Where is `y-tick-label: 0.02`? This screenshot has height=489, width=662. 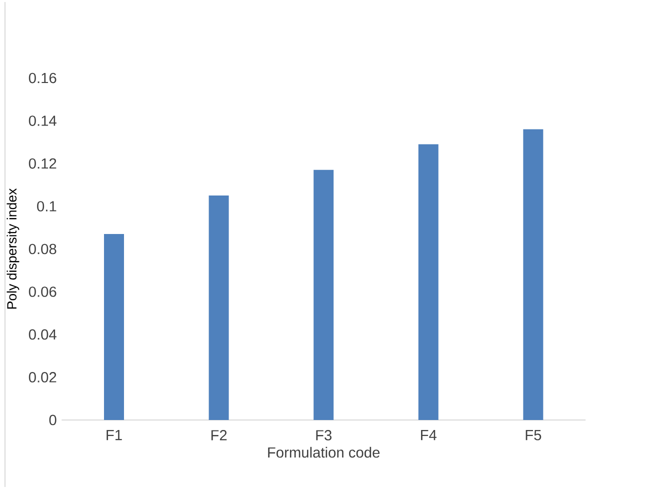 y-tick-label: 0.02 is located at coordinates (42, 377).